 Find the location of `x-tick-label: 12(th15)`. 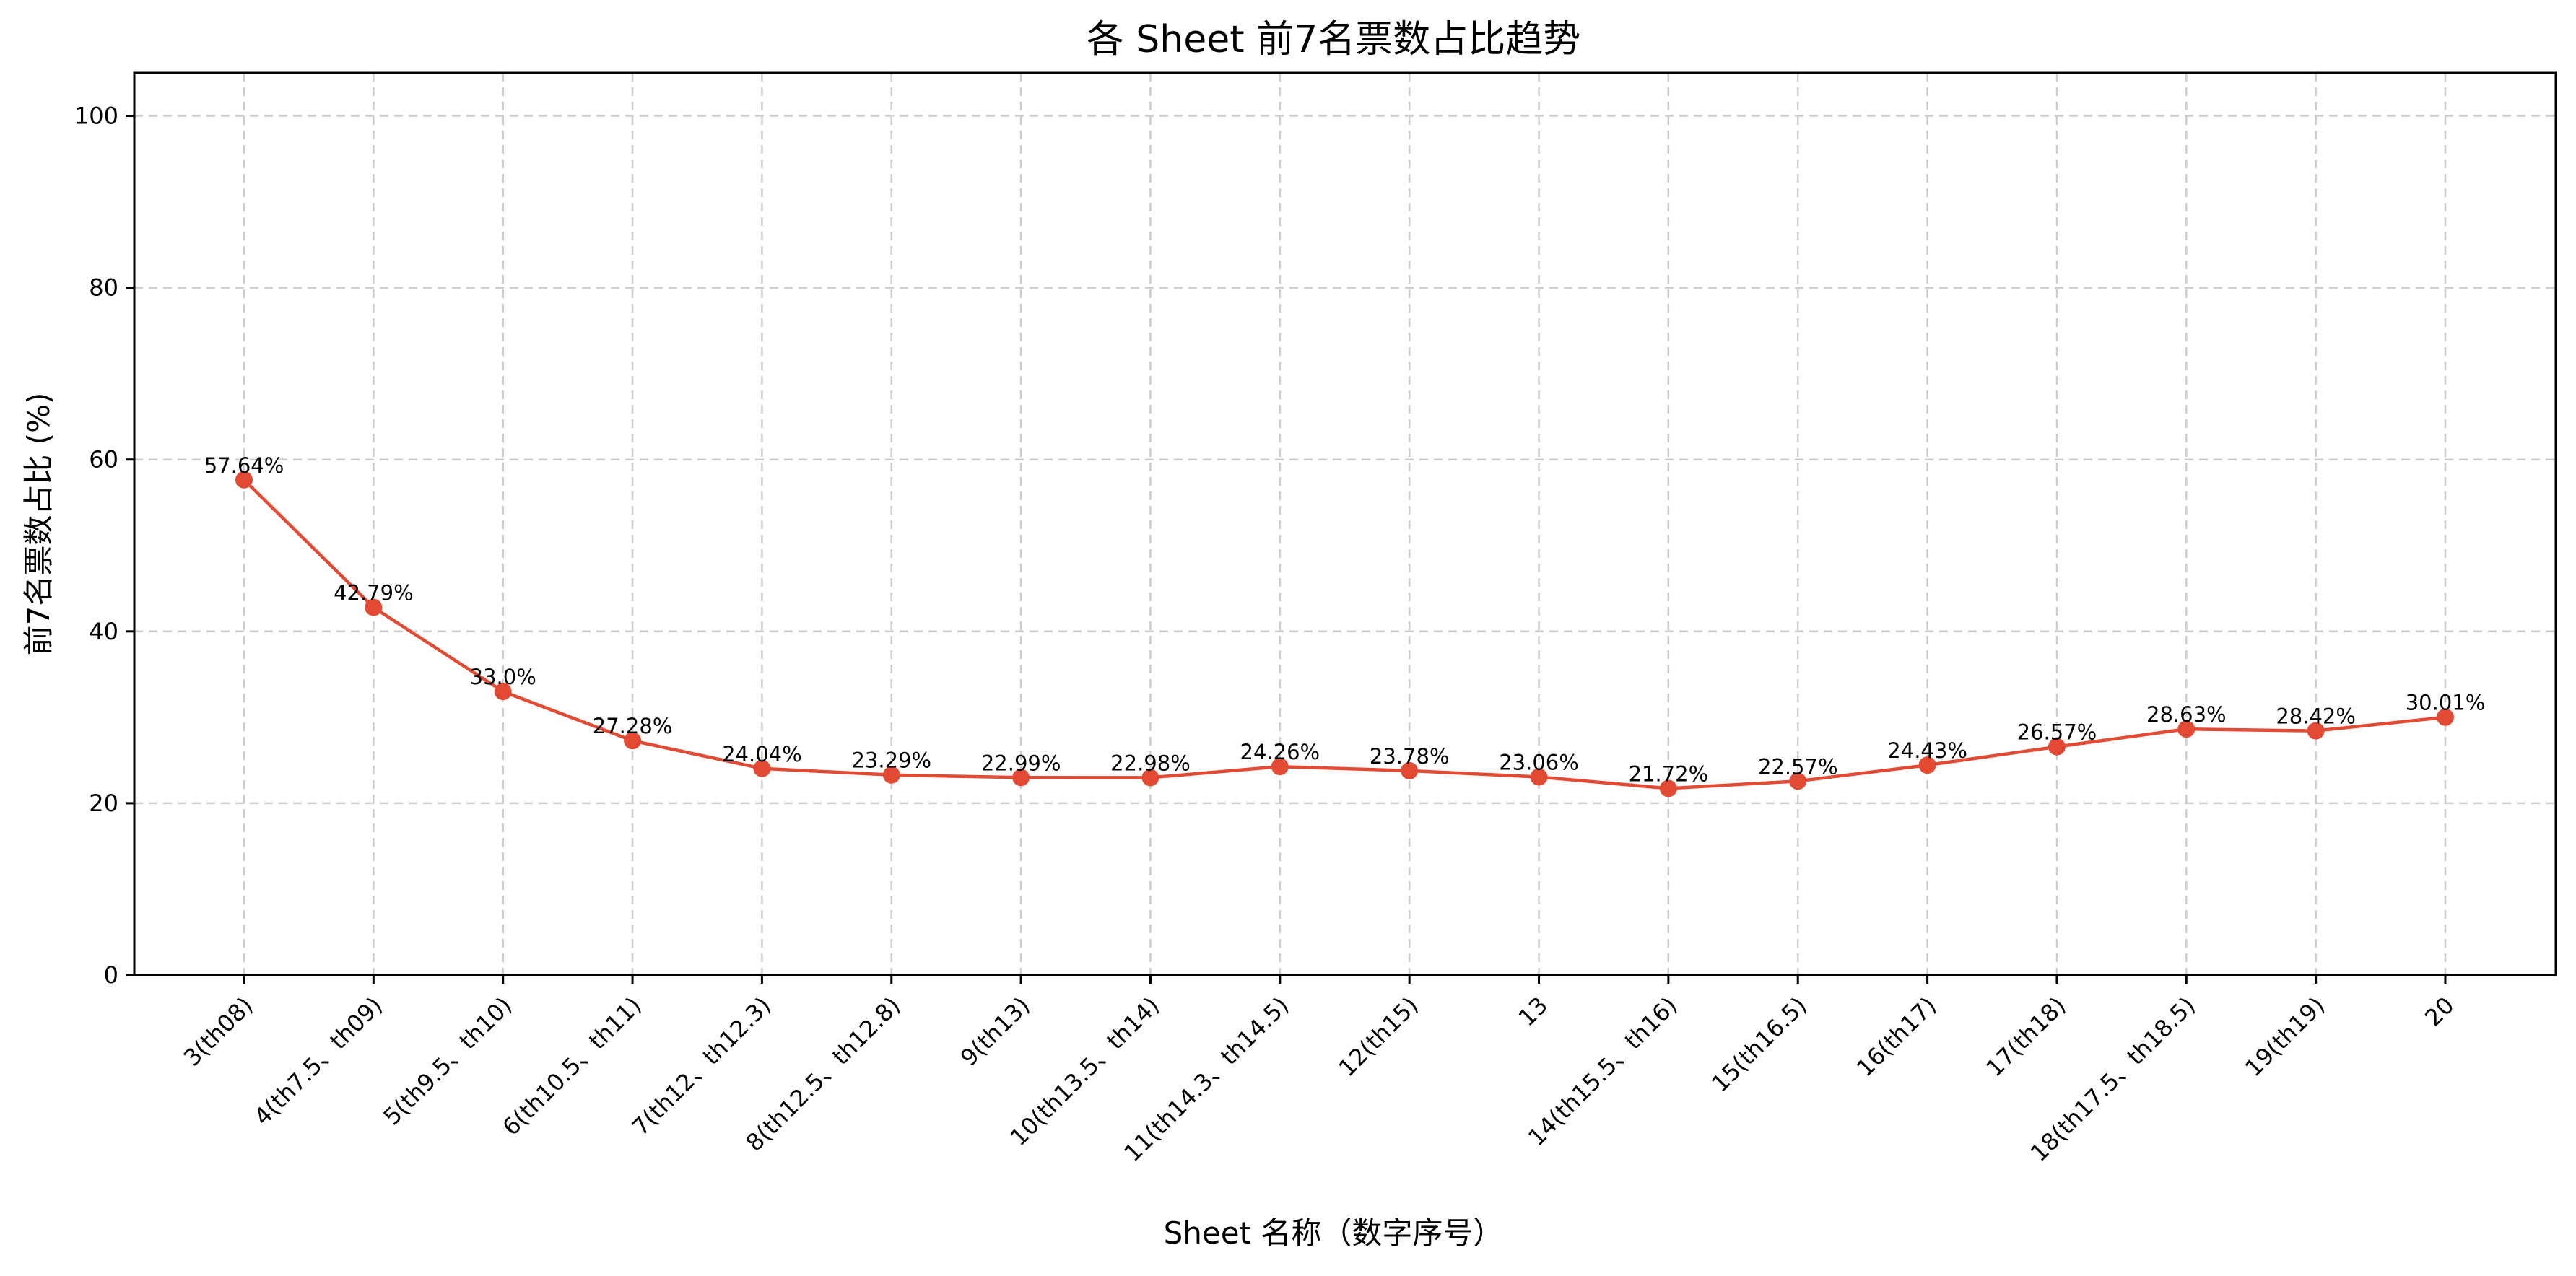

x-tick-label: 12(th15) is located at coordinates (1378, 1037).